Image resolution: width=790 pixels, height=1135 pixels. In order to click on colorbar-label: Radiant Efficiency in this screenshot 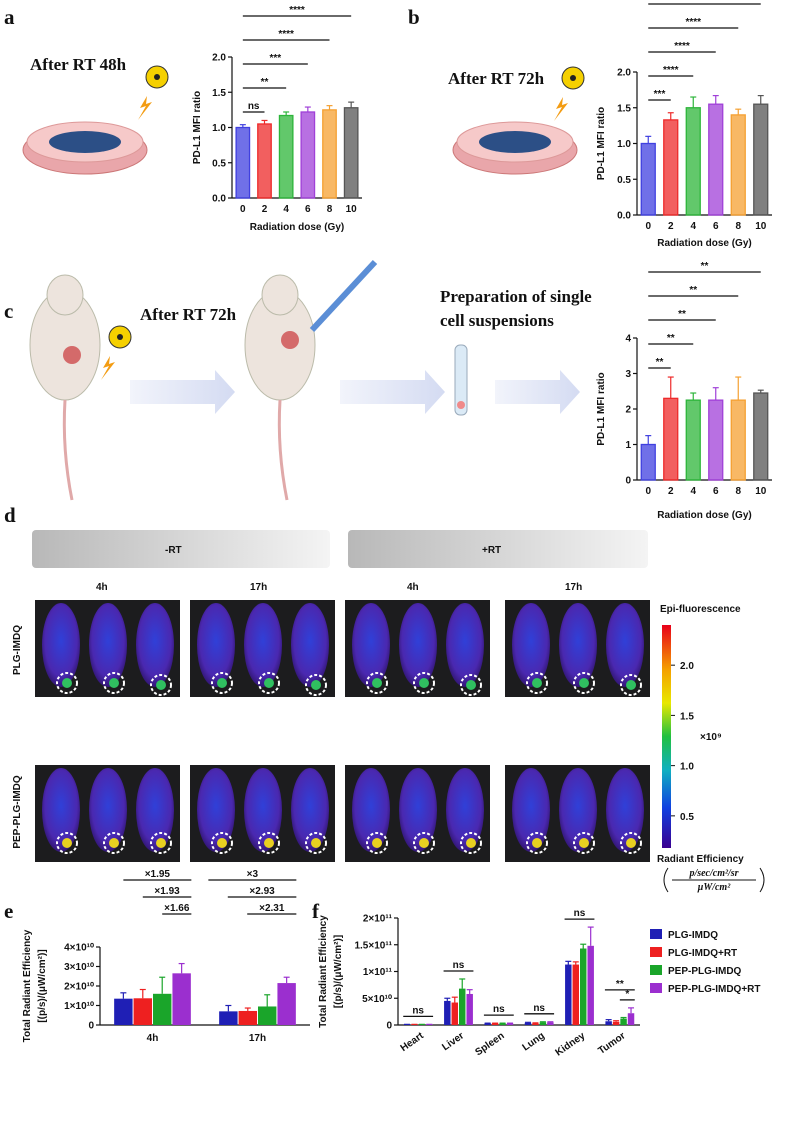, I will do `click(700, 859)`.